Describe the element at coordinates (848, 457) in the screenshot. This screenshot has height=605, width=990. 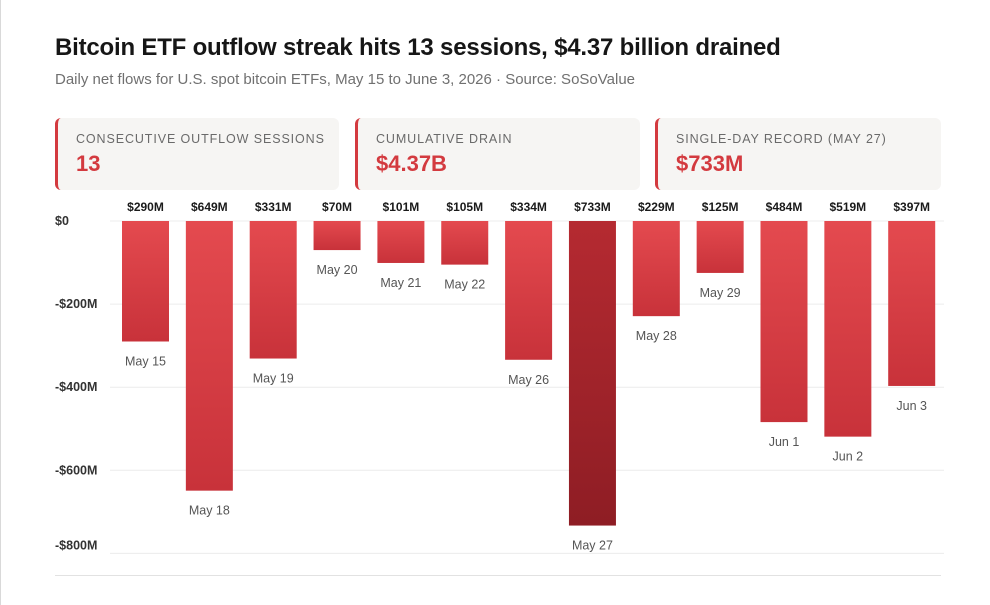
I see `bar-category-label: Jun 2` at that location.